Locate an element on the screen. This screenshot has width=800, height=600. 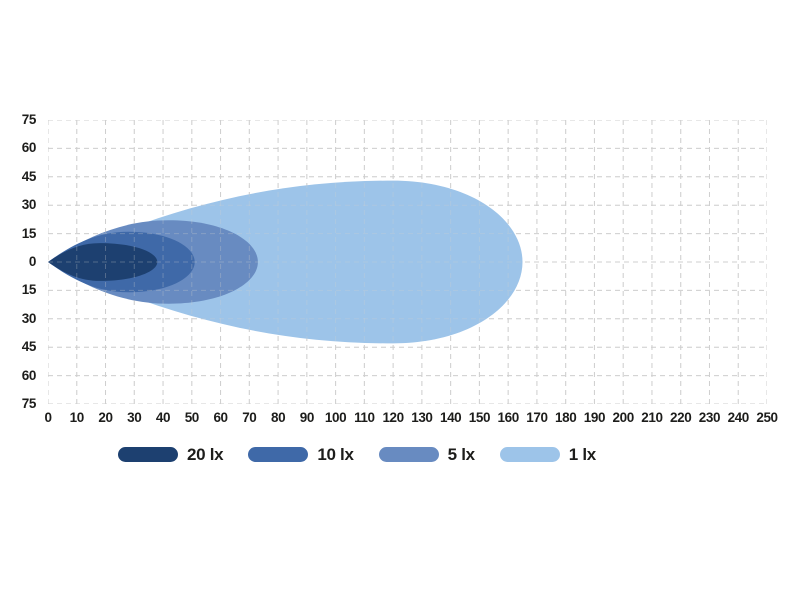
legend-label-1-lx: 1 lx is located at coordinates (582, 454).